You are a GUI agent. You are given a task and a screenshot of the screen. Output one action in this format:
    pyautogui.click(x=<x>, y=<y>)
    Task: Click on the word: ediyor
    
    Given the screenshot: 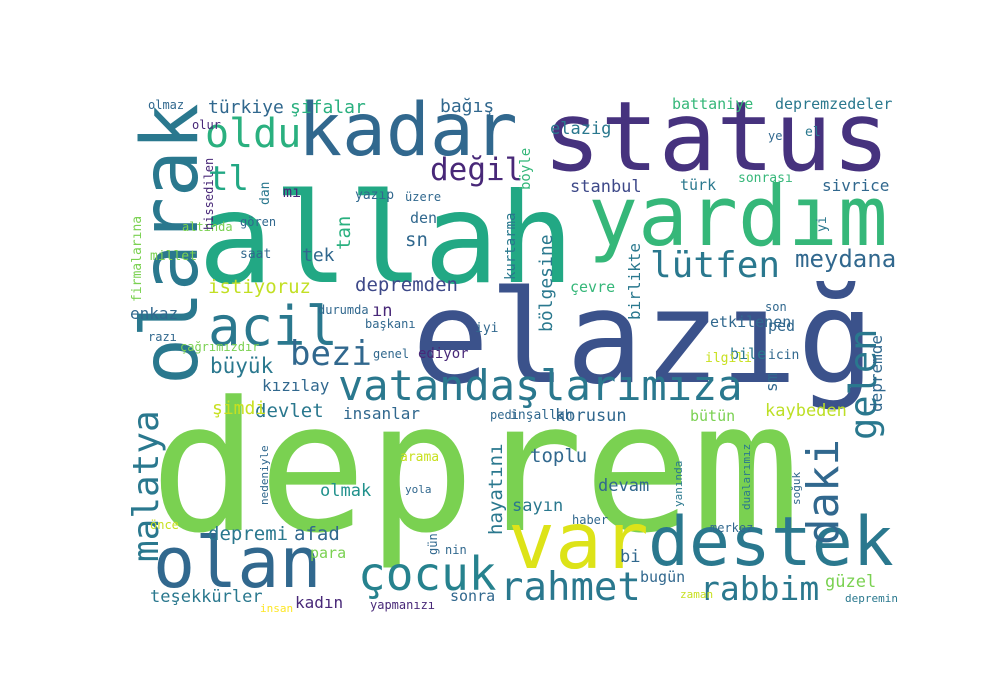 What is the action you would take?
    pyautogui.click(x=443, y=354)
    